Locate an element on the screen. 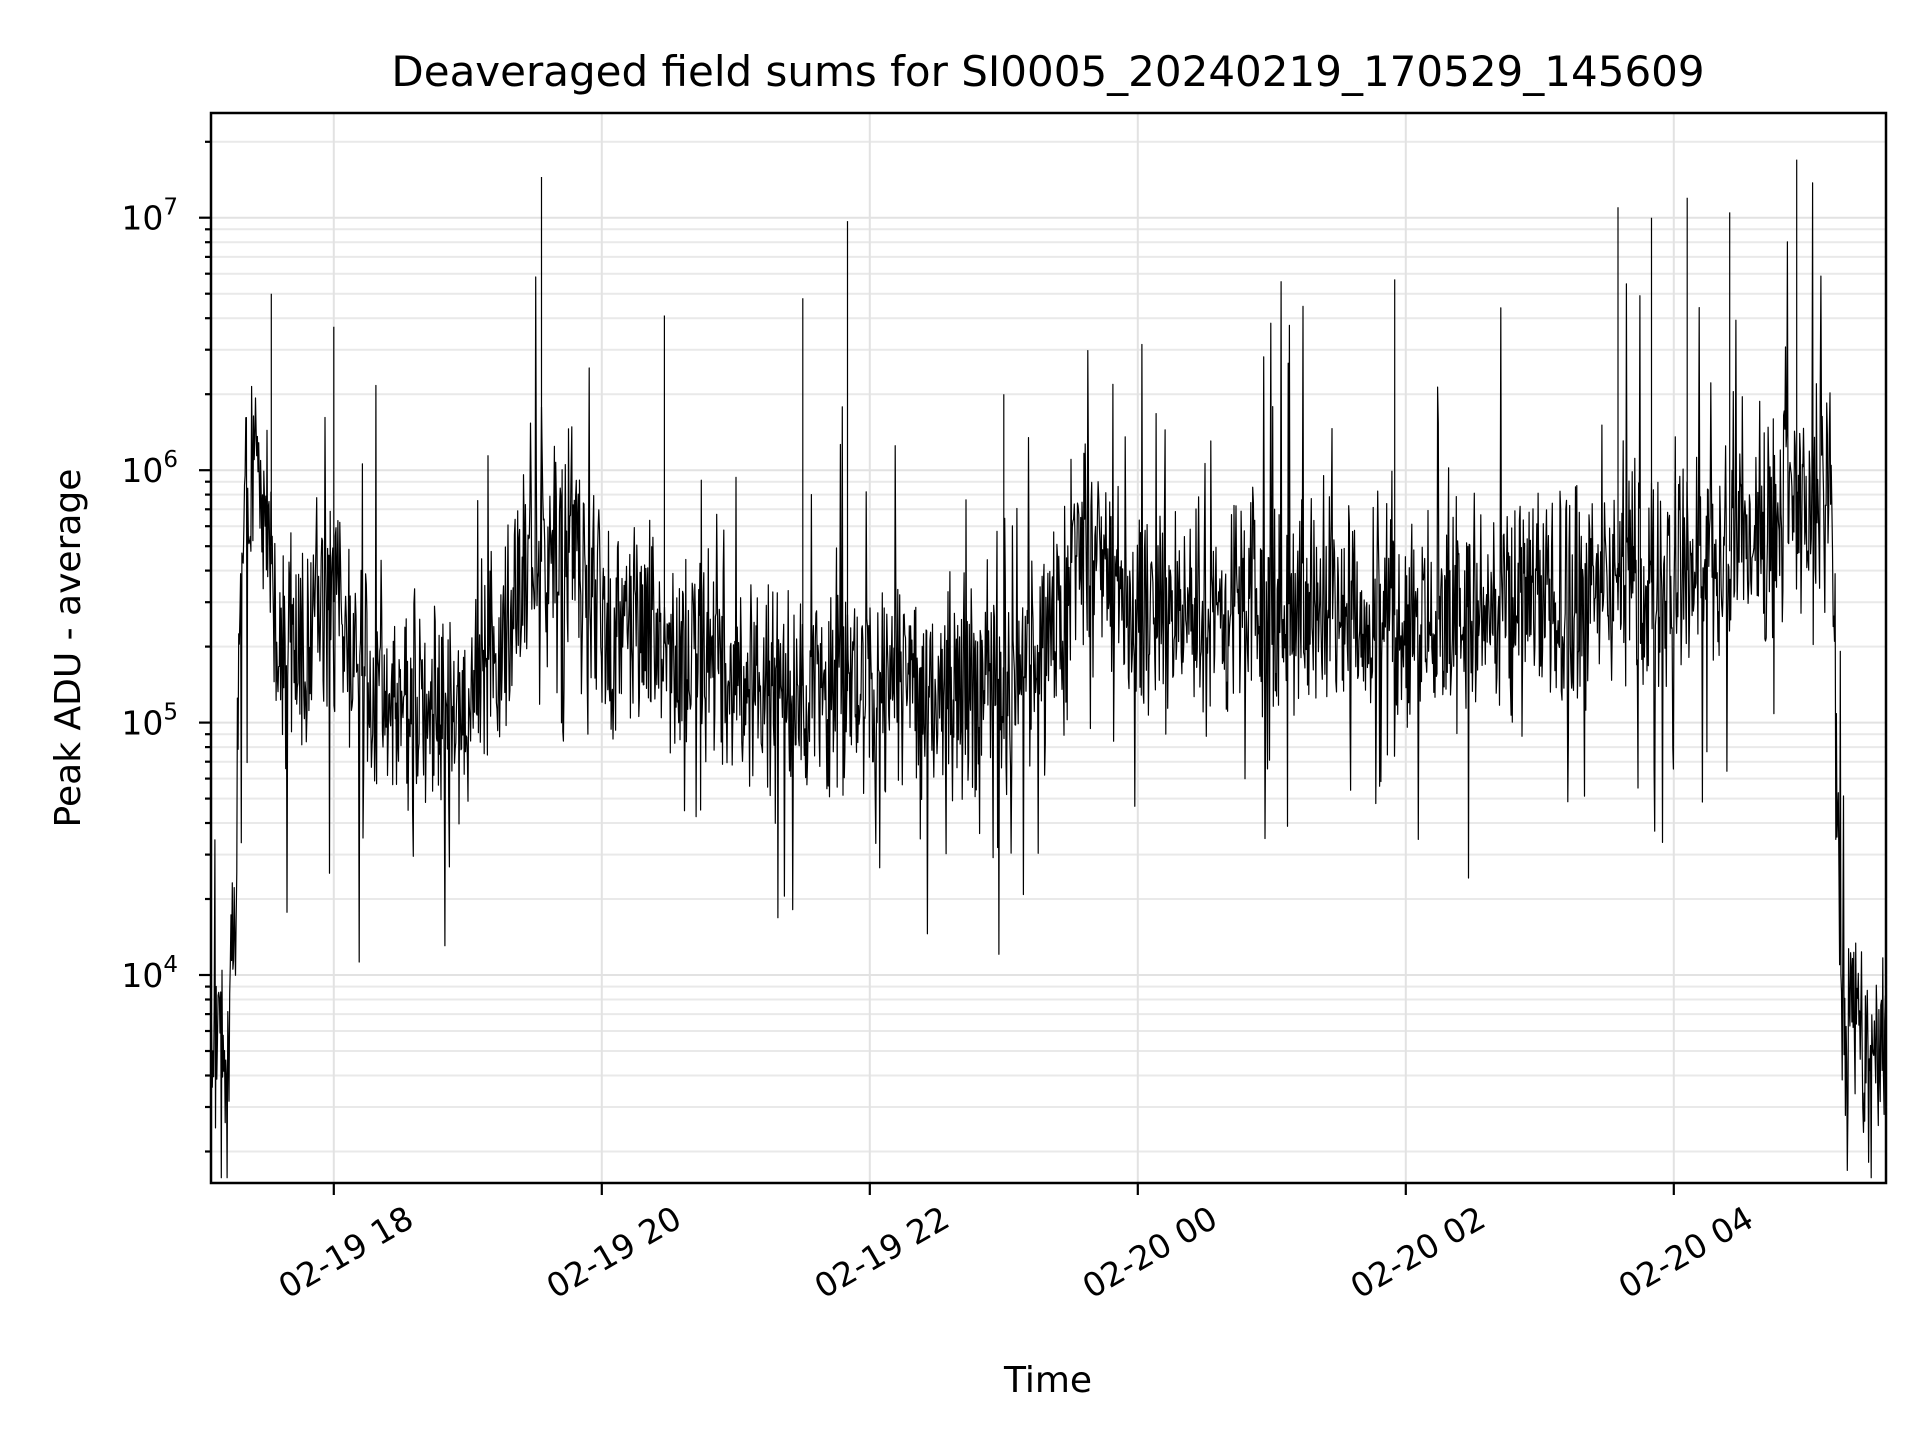 The image size is (1920, 1440). y-tick-label: 107 is located at coordinates (149, 216).